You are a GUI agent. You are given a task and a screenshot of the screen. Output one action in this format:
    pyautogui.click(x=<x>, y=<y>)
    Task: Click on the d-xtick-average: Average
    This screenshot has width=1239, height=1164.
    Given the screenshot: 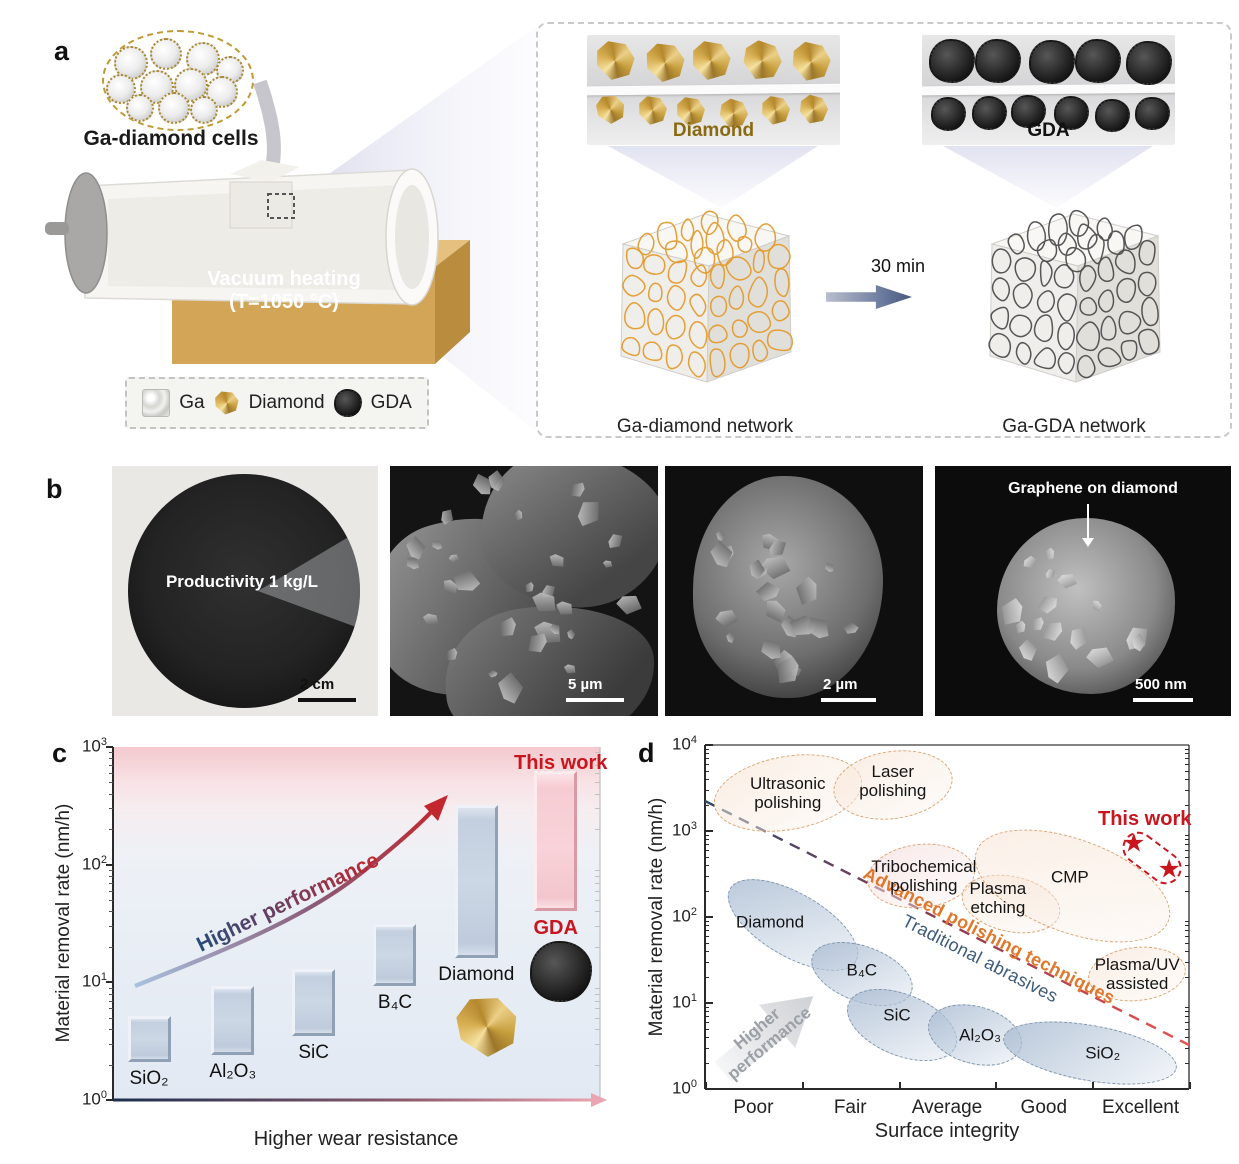 What is the action you would take?
    pyautogui.click(x=947, y=1107)
    